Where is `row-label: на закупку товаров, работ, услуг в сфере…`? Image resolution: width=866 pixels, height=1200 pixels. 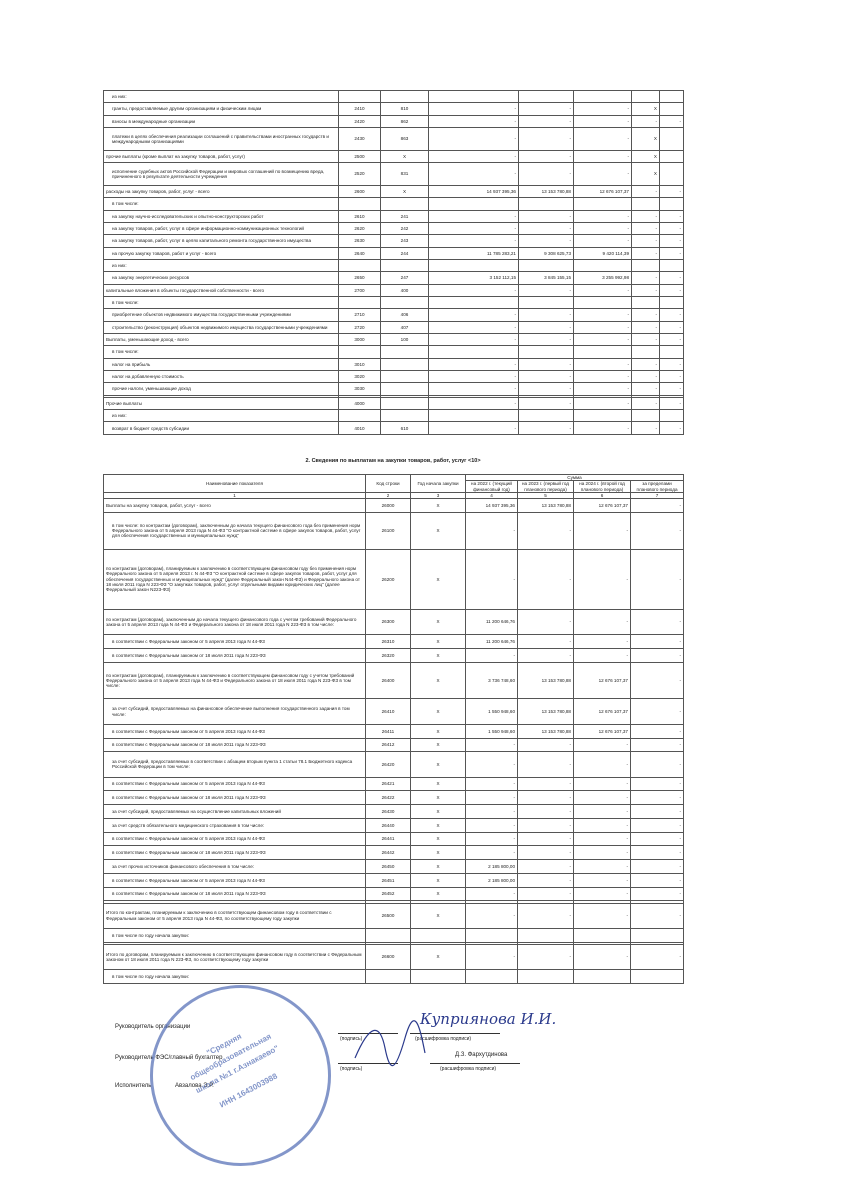 row-label: на закупку товаров, работ, услуг в сфере… is located at coordinates (221, 228).